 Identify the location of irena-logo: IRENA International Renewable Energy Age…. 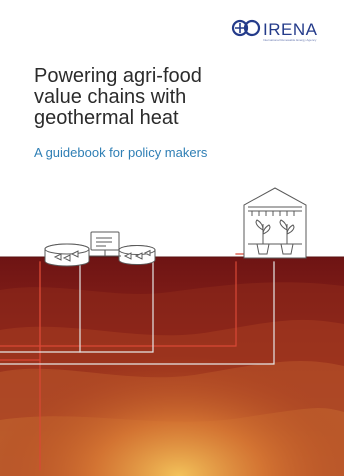
(281, 31).